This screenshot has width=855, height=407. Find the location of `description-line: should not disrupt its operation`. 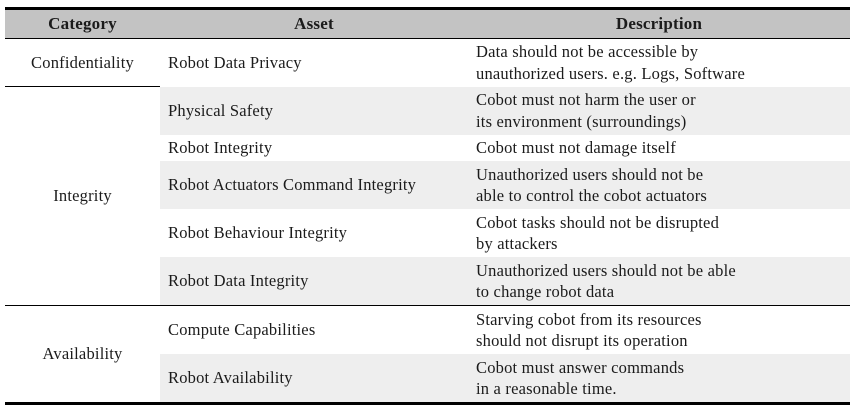

description-line: should not disrupt its operation is located at coordinates (582, 340).